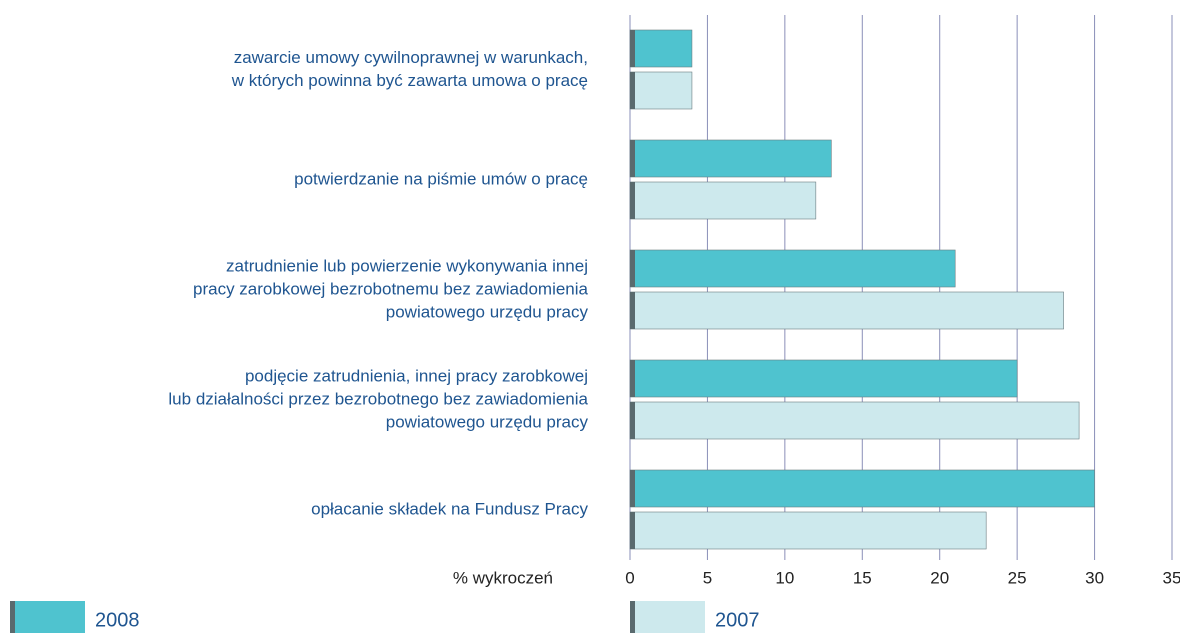  I want to click on x-axis-label: % wykroczeń, so click(503, 577).